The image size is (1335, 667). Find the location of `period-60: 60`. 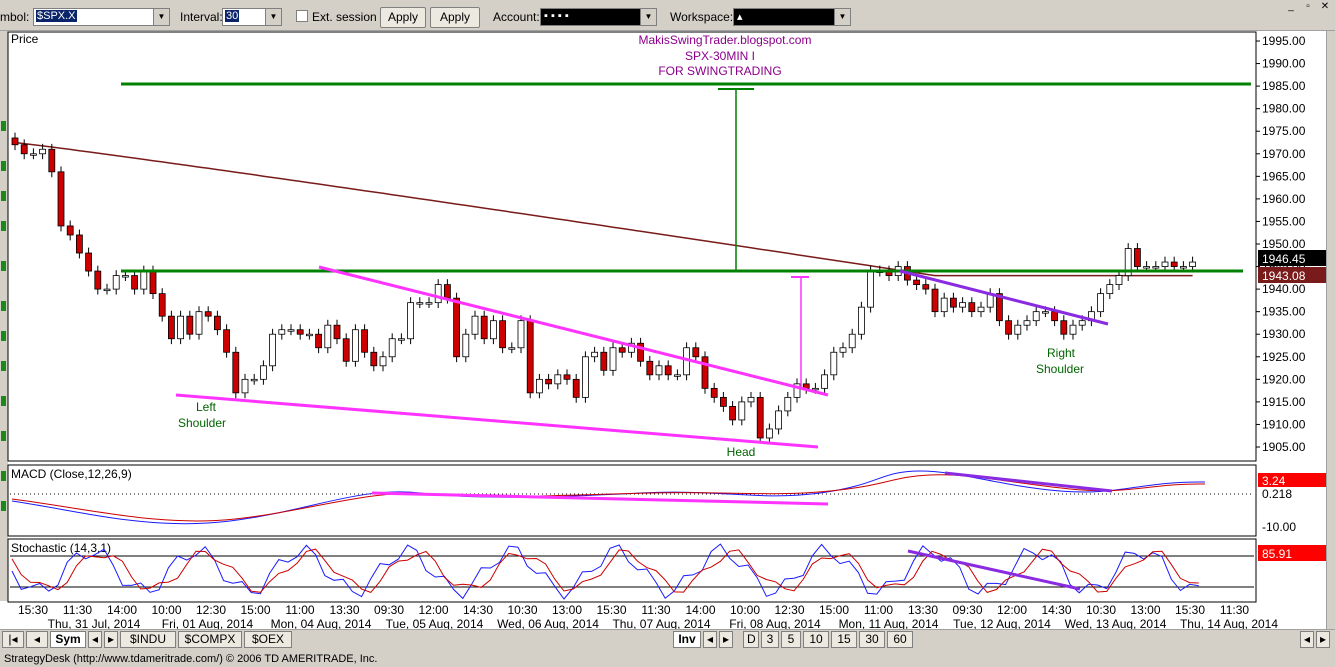

period-60: 60 is located at coordinates (900, 639).